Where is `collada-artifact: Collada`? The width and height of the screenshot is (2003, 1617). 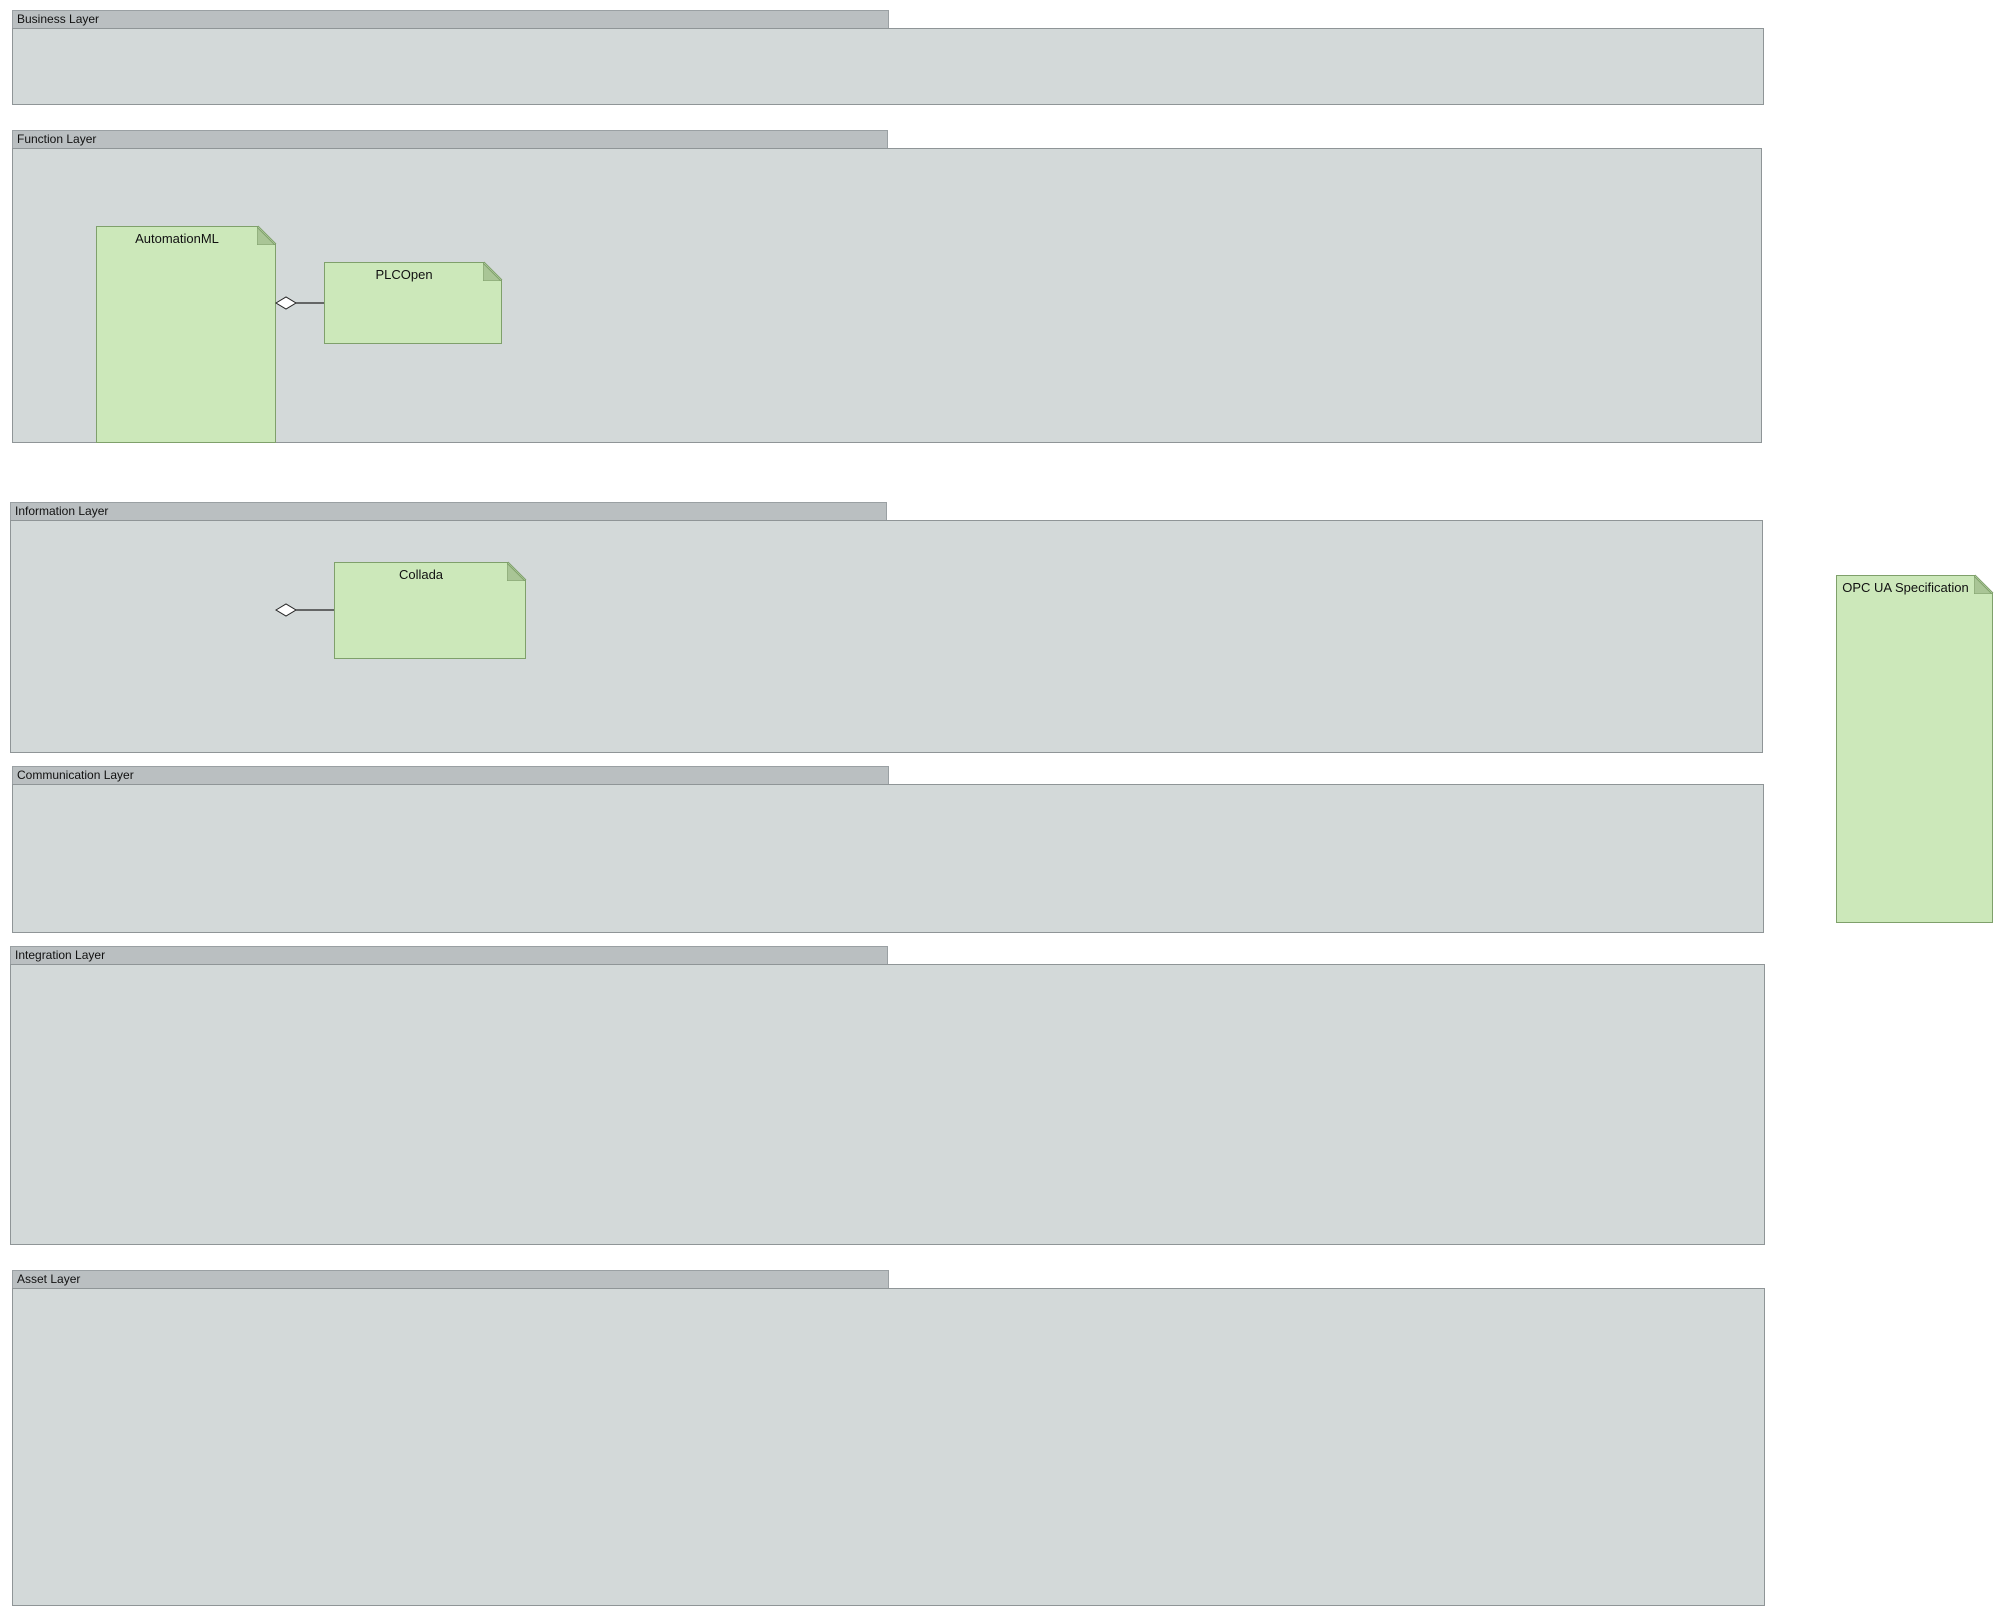 collada-artifact: Collada is located at coordinates (430, 610).